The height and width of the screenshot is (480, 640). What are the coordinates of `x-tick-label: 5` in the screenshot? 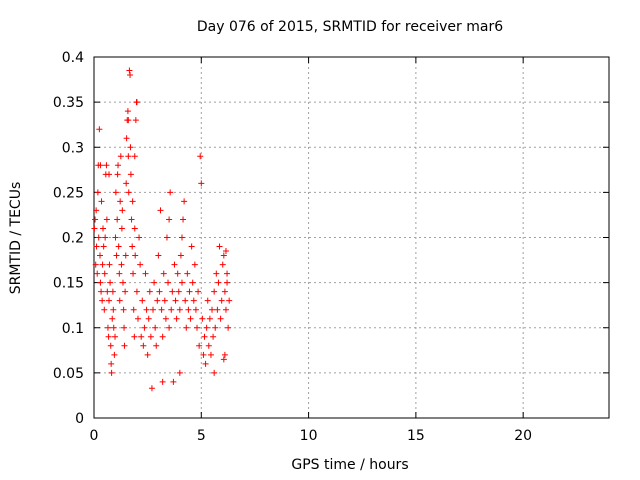 It's located at (201, 436).